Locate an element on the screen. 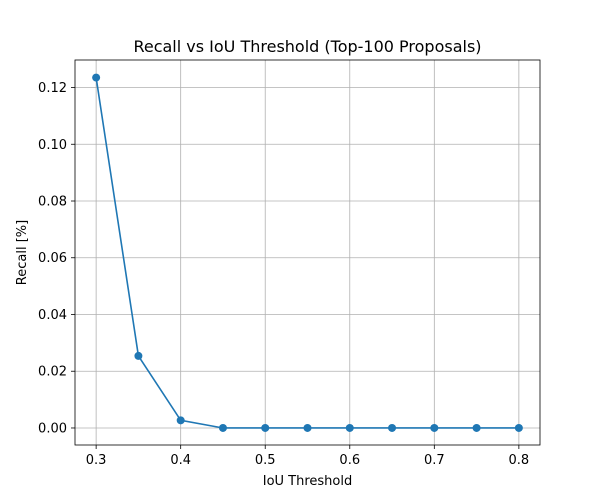 This screenshot has height=500, width=600. y-tick-label: 0.08 is located at coordinates (52, 202).